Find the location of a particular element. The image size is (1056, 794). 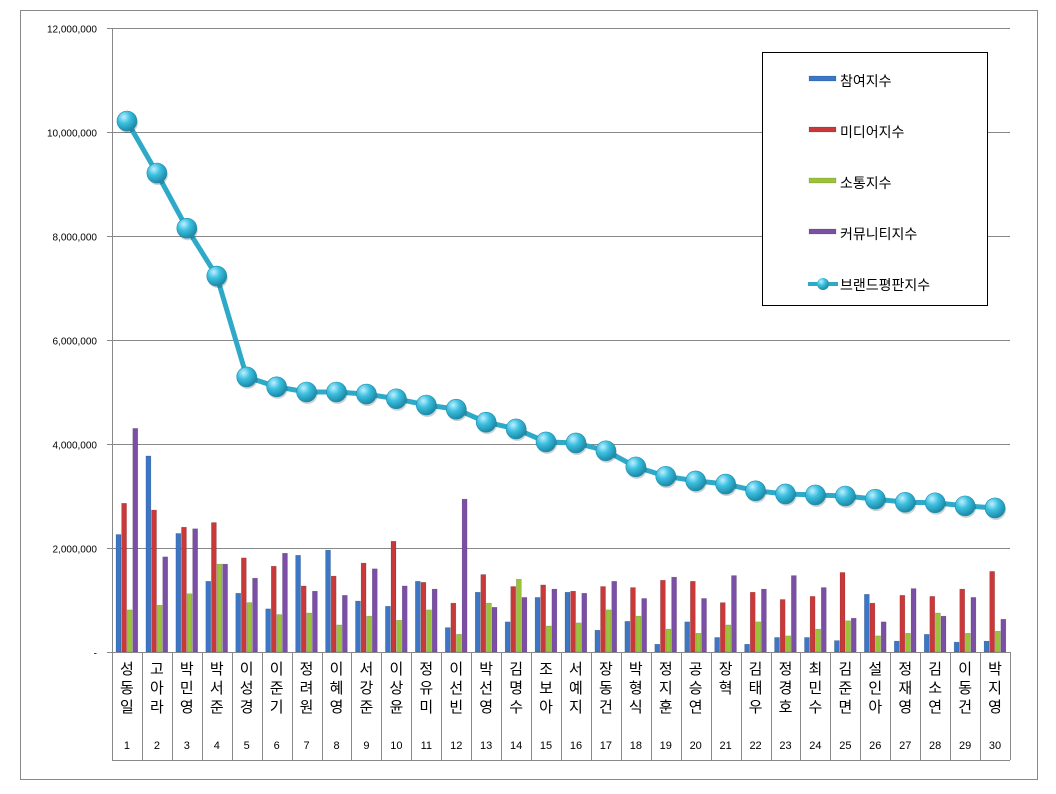

category-label: 장 is located at coordinates (726, 669).